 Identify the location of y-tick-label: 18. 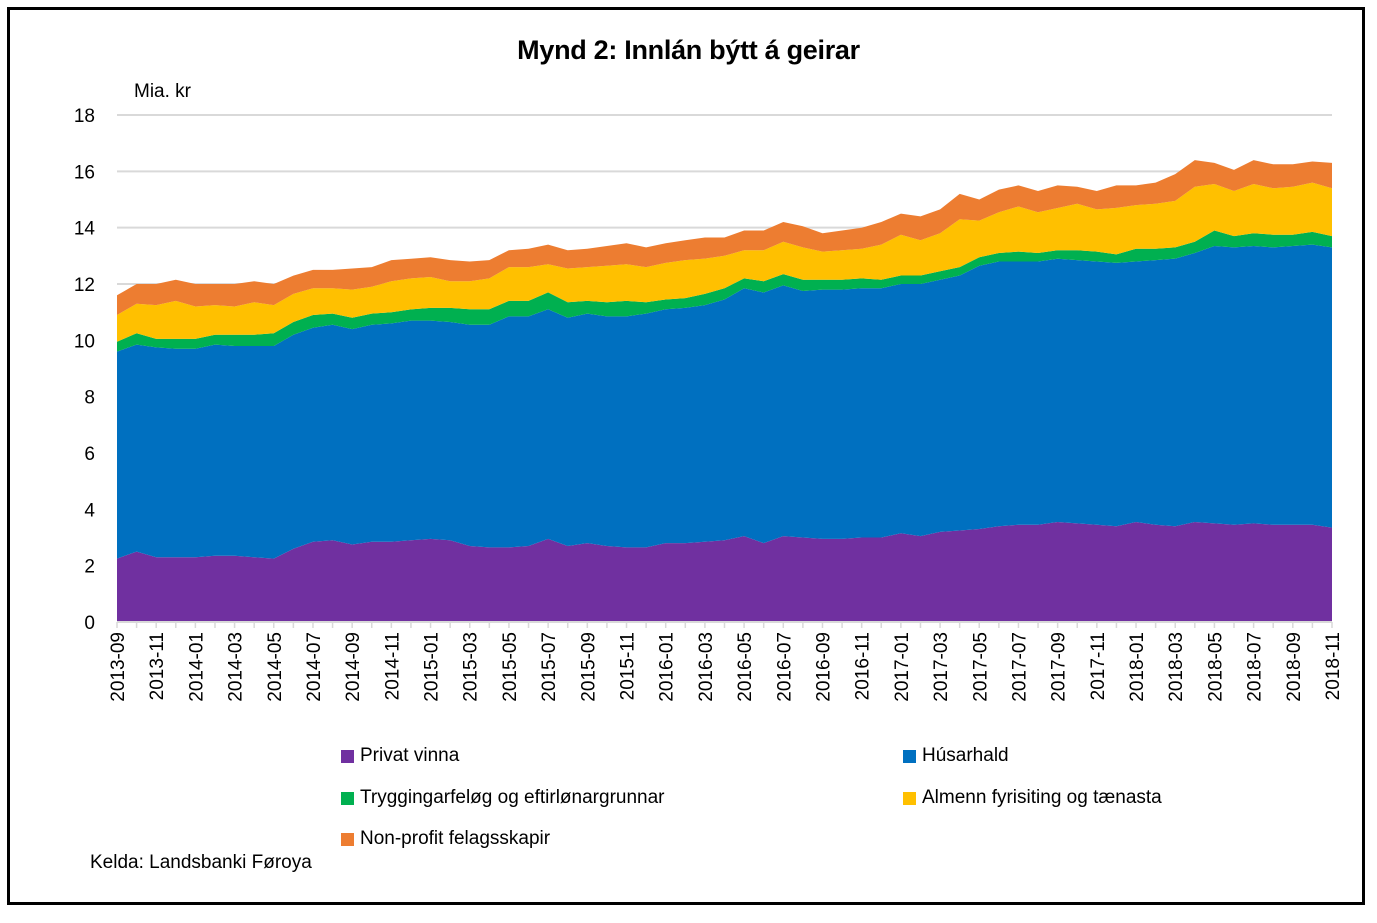
(84, 116).